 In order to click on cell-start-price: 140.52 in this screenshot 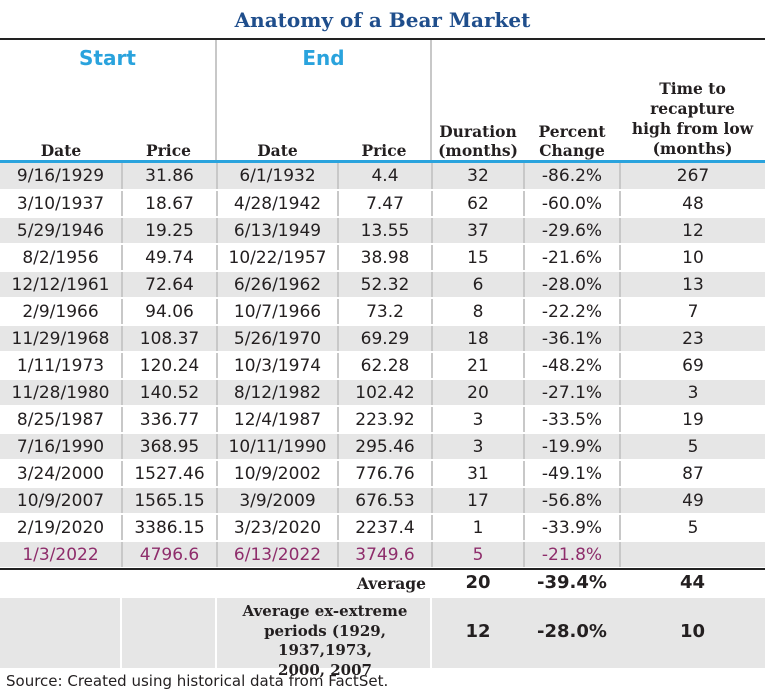, I will do `click(170, 393)`.